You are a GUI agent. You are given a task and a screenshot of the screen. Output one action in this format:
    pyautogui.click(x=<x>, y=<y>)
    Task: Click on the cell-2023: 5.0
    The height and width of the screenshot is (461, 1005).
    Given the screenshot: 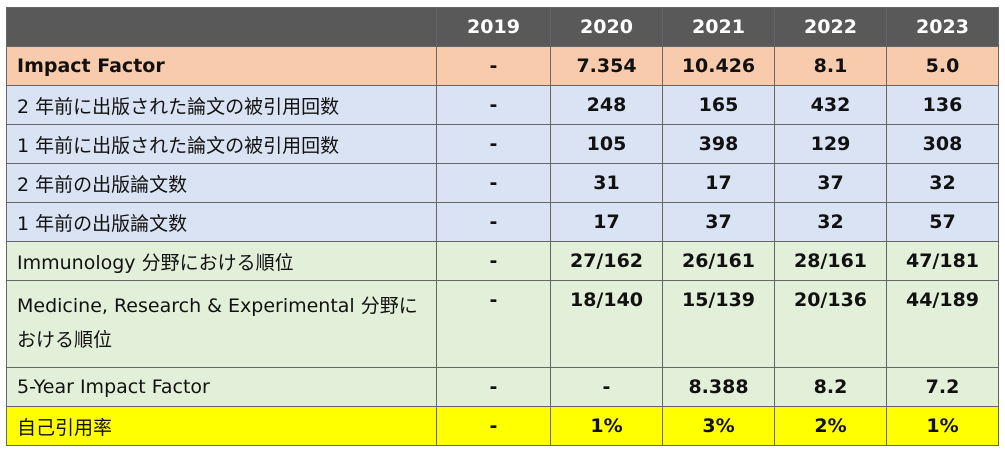 What is the action you would take?
    pyautogui.click(x=942, y=66)
    